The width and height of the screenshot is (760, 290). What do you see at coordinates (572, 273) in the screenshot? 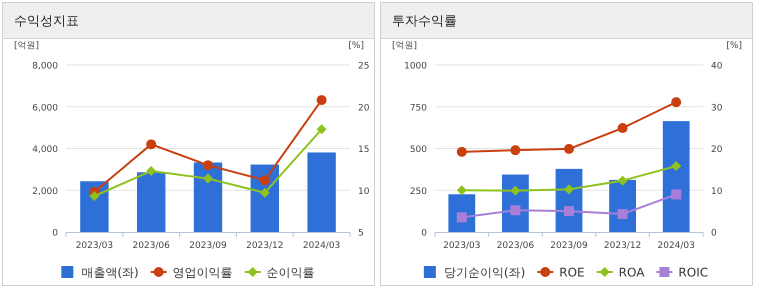
I see `legend-label: ROE` at bounding box center [572, 273].